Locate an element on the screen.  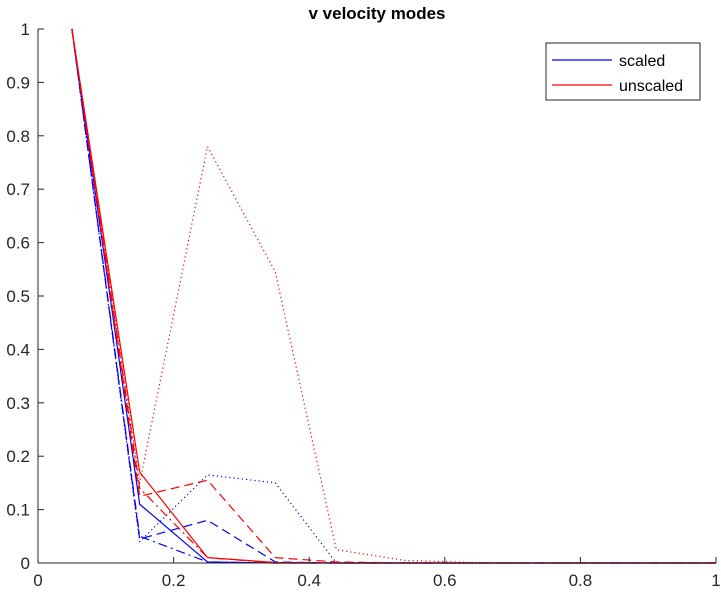
y-tick-label: 0.5 is located at coordinates (18, 296).